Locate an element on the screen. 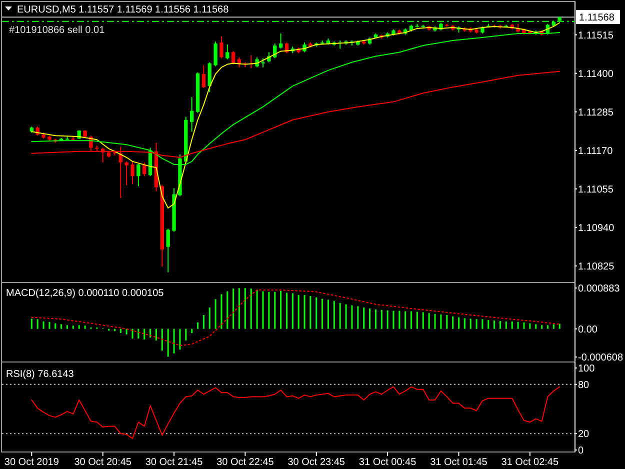 Image resolution: width=625 pixels, height=469 pixels. ref-line-label: 1.11568 is located at coordinates (597, 18).